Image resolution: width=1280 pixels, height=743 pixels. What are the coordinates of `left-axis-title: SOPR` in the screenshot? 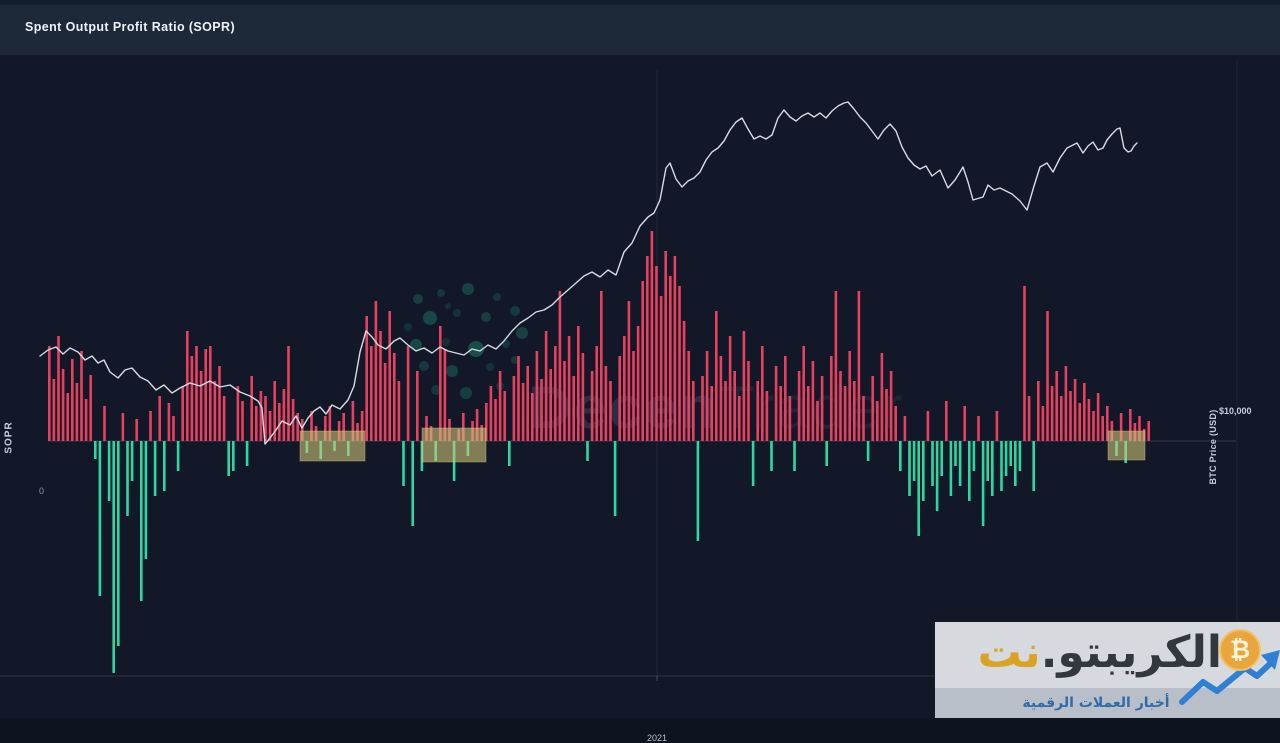 It's located at (9, 437).